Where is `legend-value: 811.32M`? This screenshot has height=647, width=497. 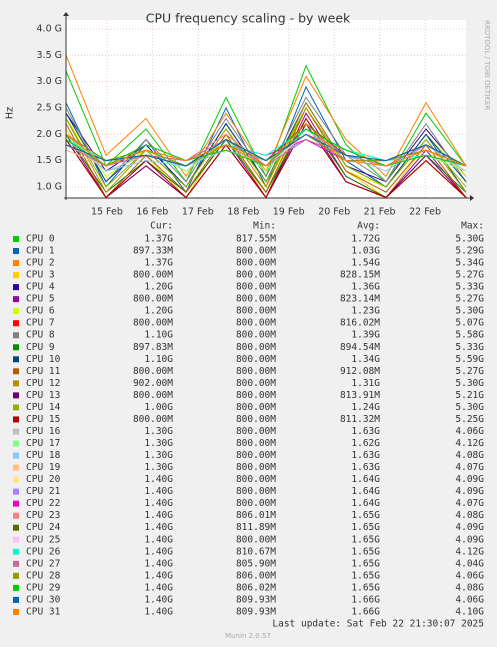
legend-value: 811.32M is located at coordinates (360, 419).